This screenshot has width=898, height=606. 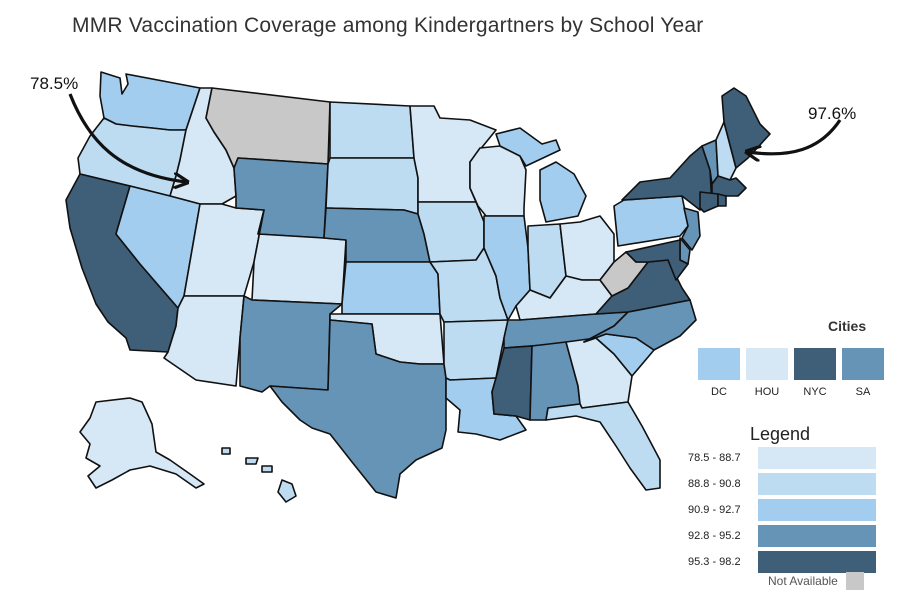 I want to click on annotation-min-value: 78.5%, so click(x=54, y=83).